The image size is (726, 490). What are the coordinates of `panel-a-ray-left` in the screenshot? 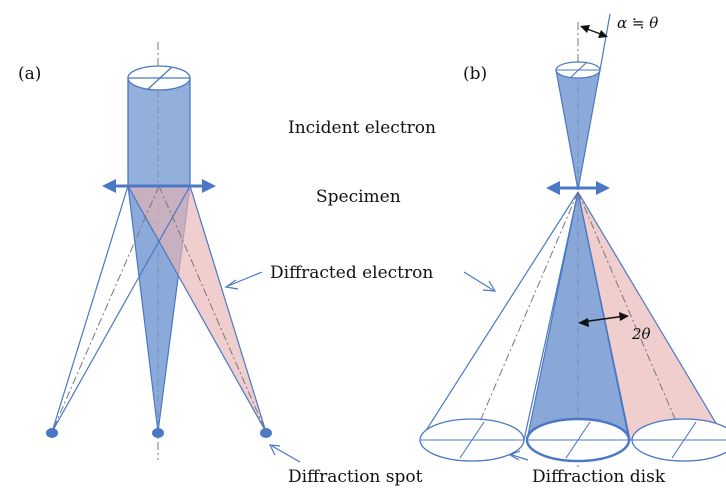 It's located at (105, 309).